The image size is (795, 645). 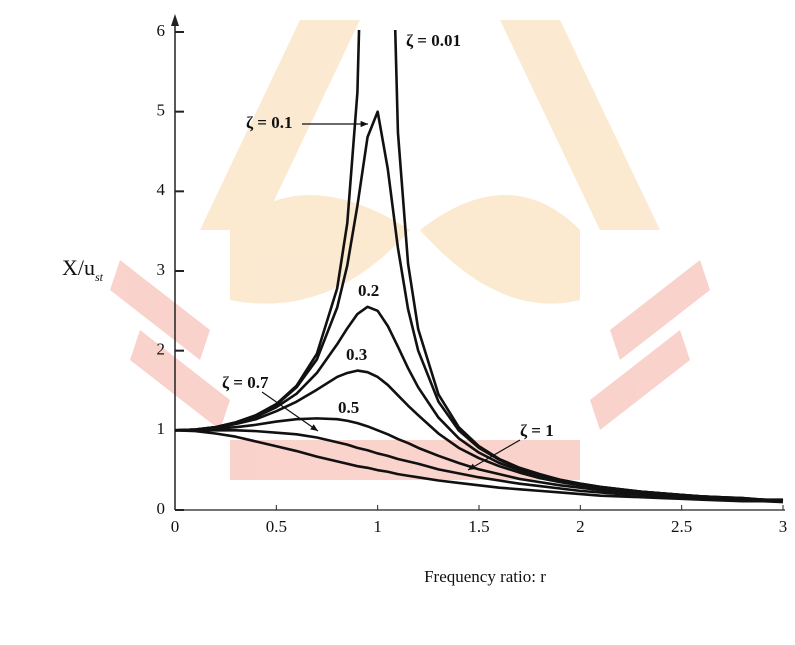 I want to click on y-tick-label: 5, so click(x=161, y=110).